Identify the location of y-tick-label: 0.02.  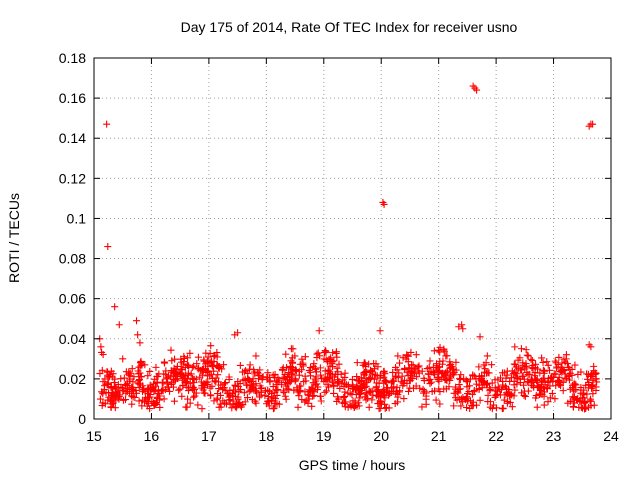
(72, 379).